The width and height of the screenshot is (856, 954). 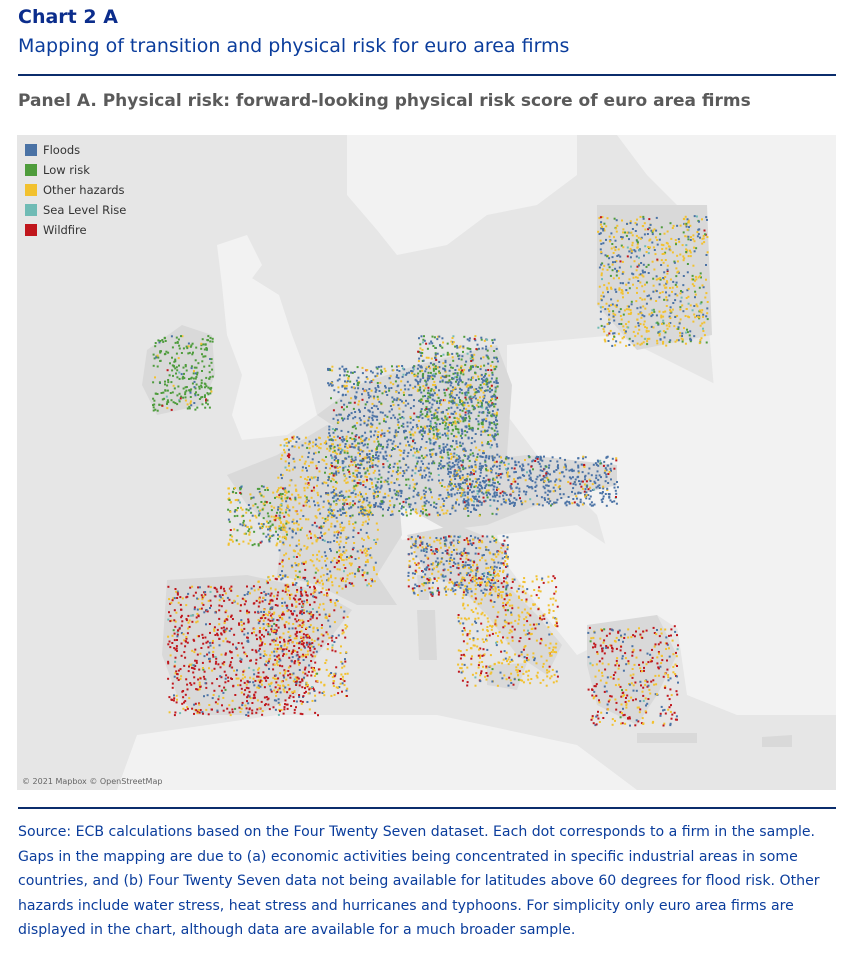 I want to click on map-attribution: © 2021 Mapbox © OpenStreetMap, so click(x=92, y=781).